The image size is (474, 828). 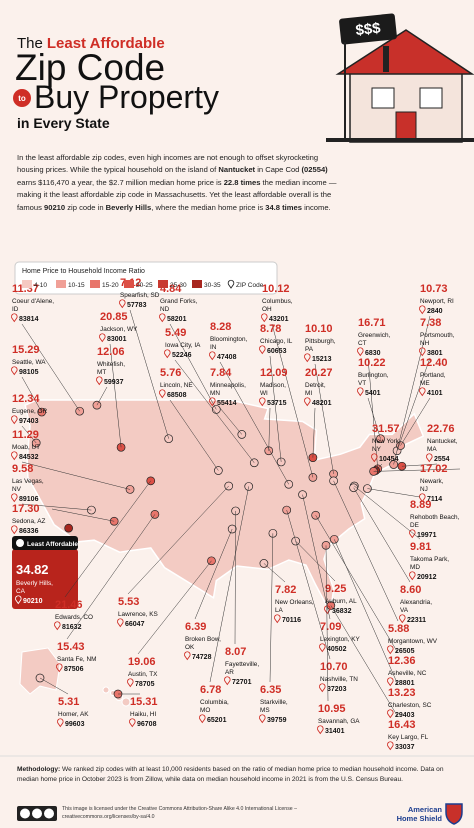 I want to click on place-line: Las Vegas,, so click(x=28, y=481).